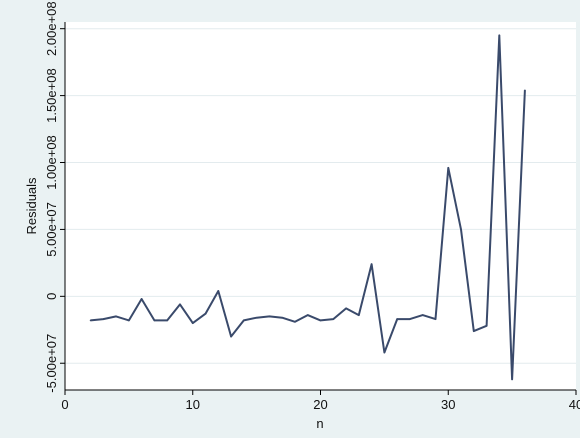 The image size is (580, 438). What do you see at coordinates (51, 229) in the screenshot?
I see `y-tick-label: 5.00e+07` at bounding box center [51, 229].